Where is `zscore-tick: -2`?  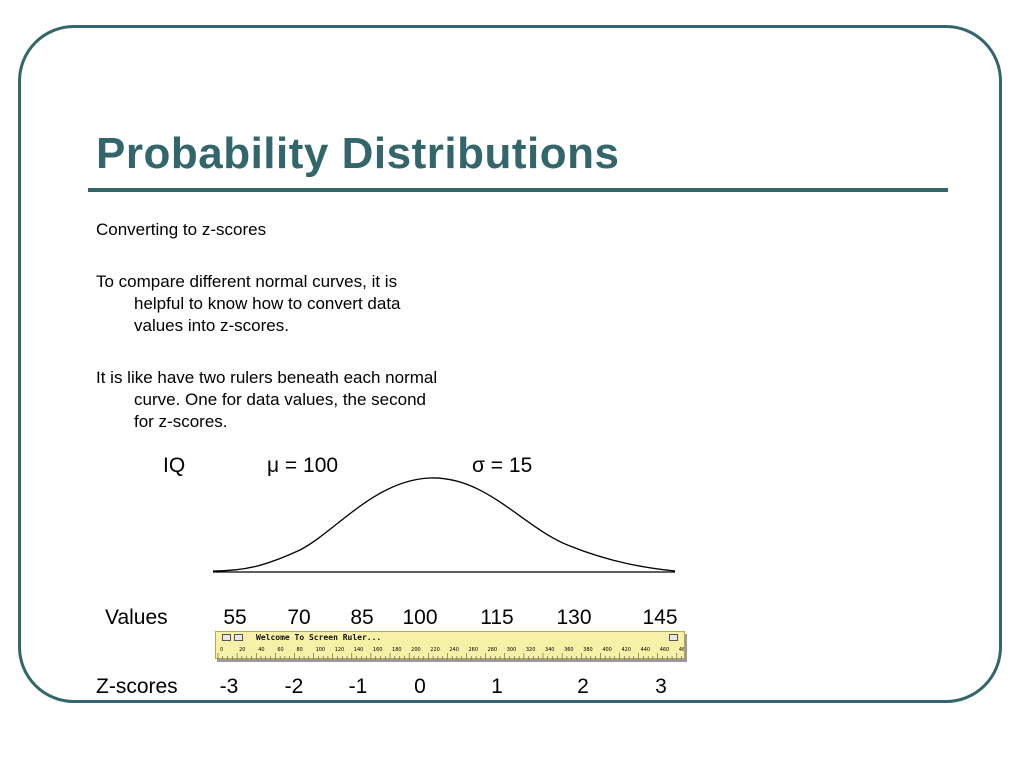
zscore-tick: -2 is located at coordinates (294, 686).